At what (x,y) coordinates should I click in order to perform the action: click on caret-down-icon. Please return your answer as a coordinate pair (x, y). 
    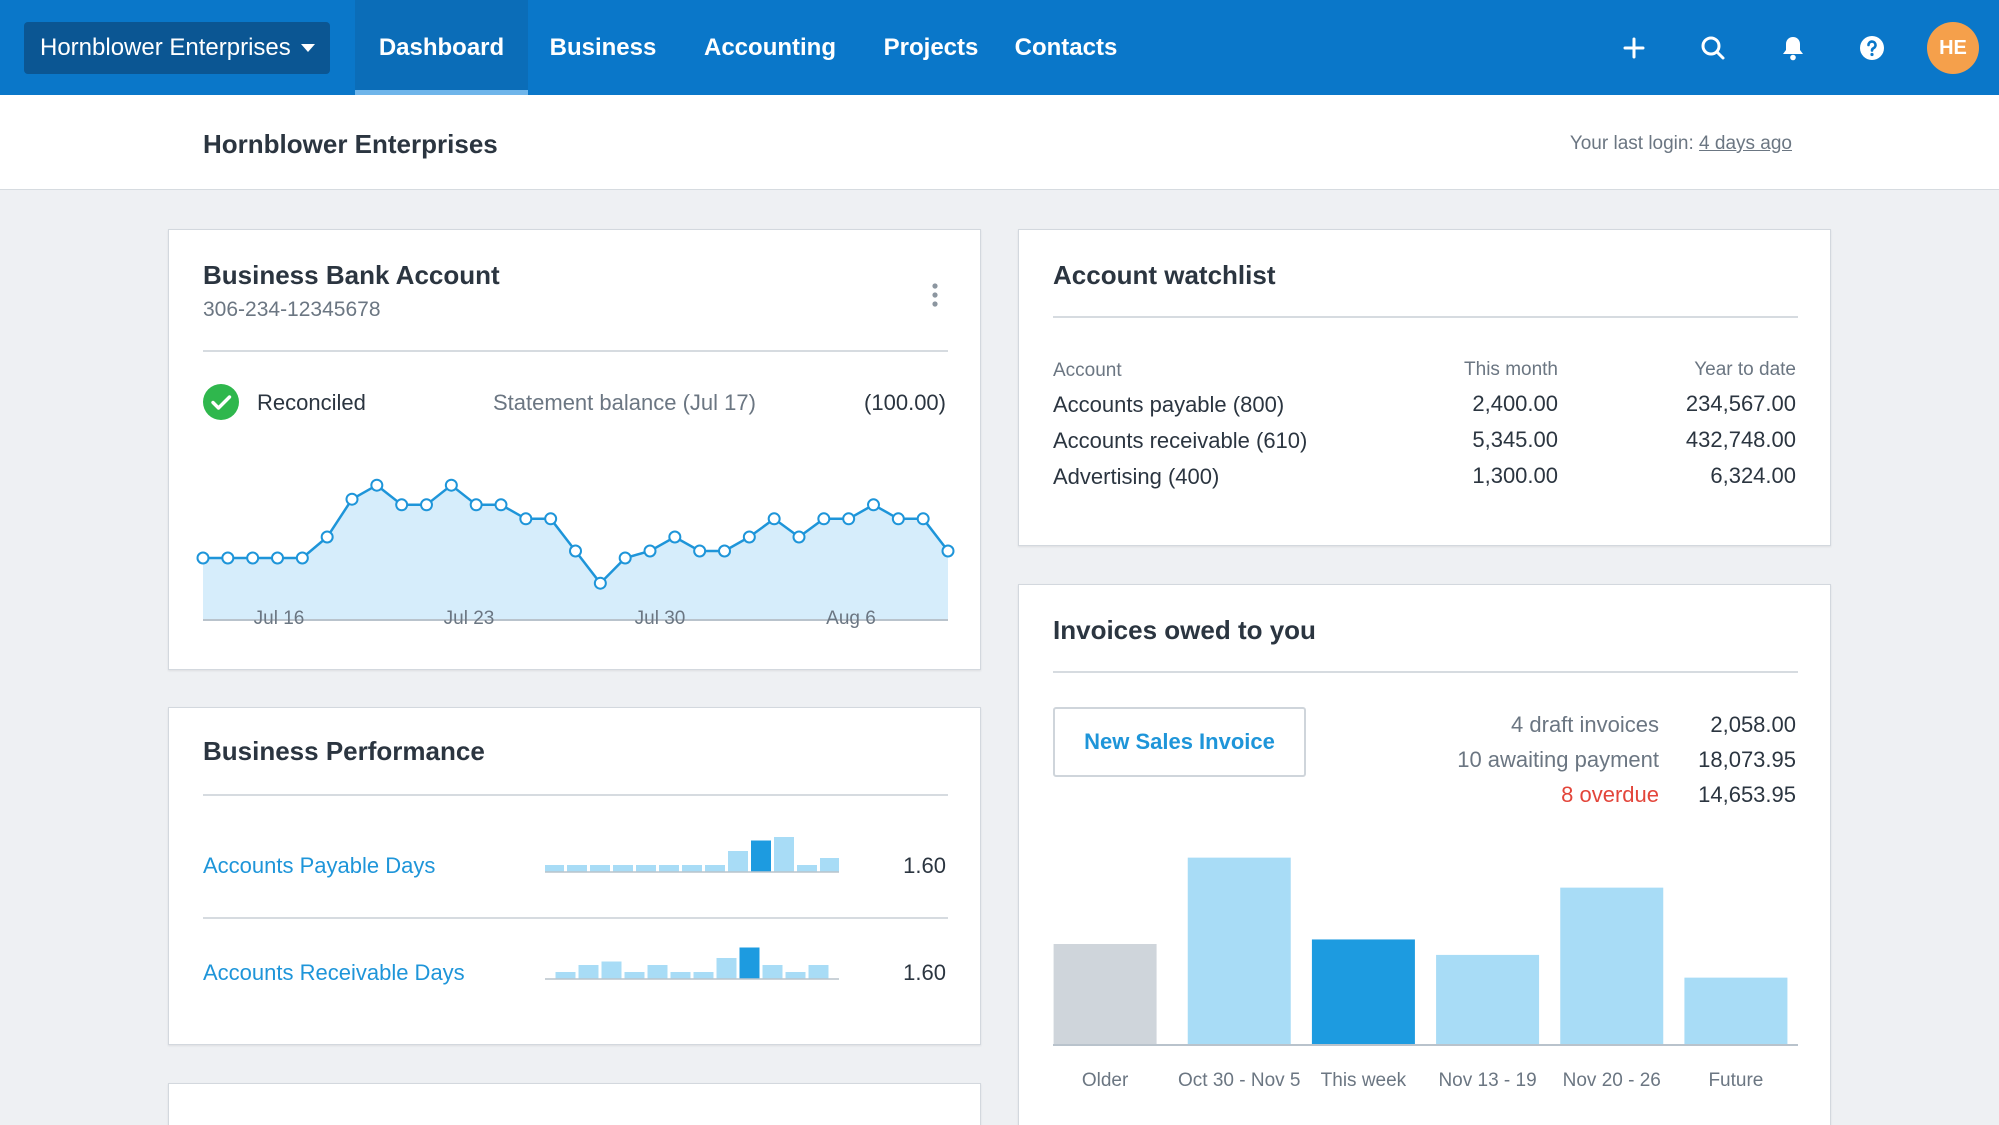
    Looking at the image, I should click on (307, 48).